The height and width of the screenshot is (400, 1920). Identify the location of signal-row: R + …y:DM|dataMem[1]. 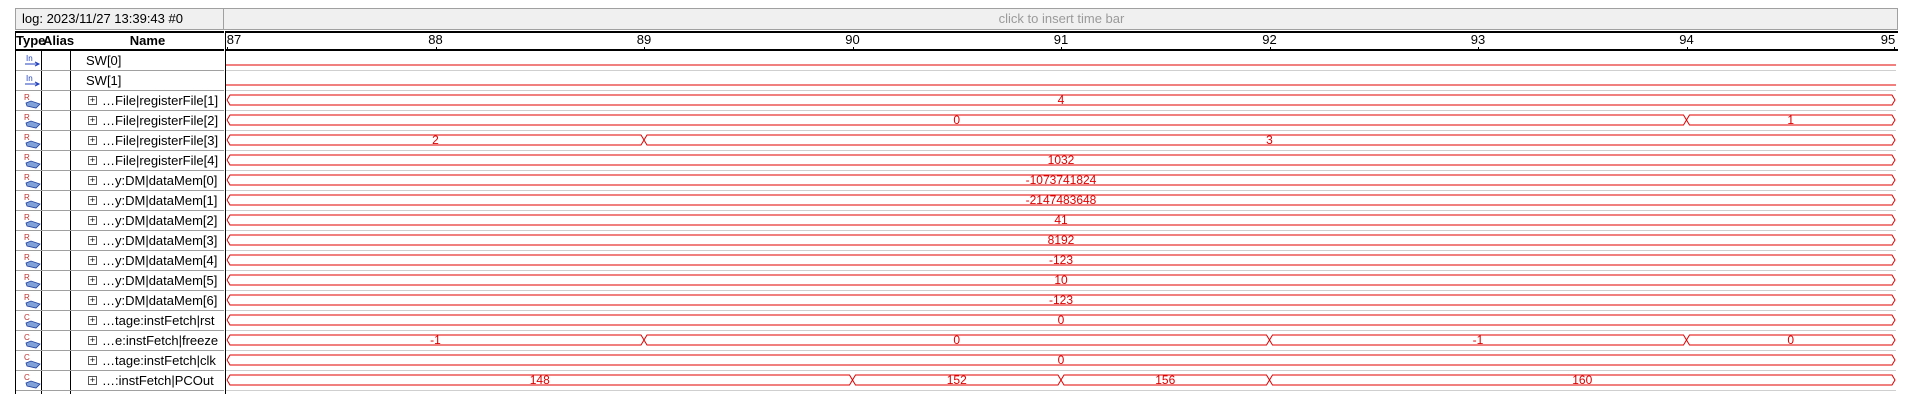
(120, 201).